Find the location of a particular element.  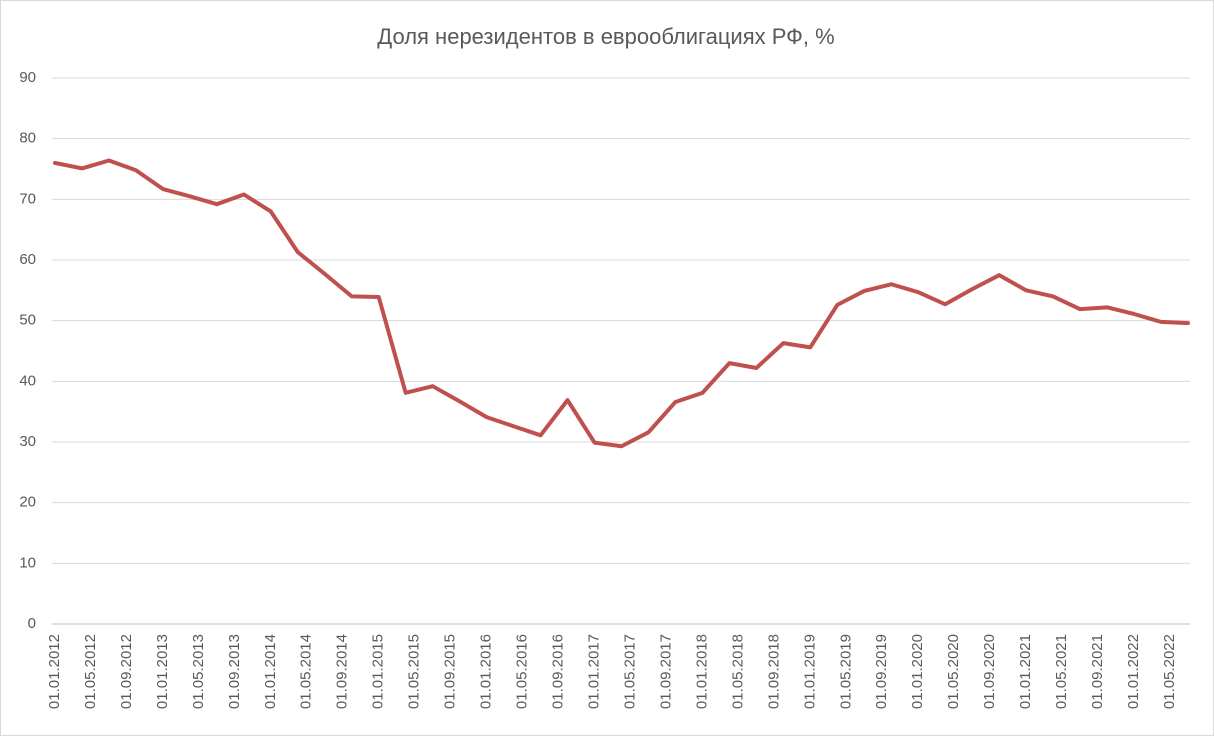

x-tick-label: 01.05.2019 is located at coordinates (845, 671).